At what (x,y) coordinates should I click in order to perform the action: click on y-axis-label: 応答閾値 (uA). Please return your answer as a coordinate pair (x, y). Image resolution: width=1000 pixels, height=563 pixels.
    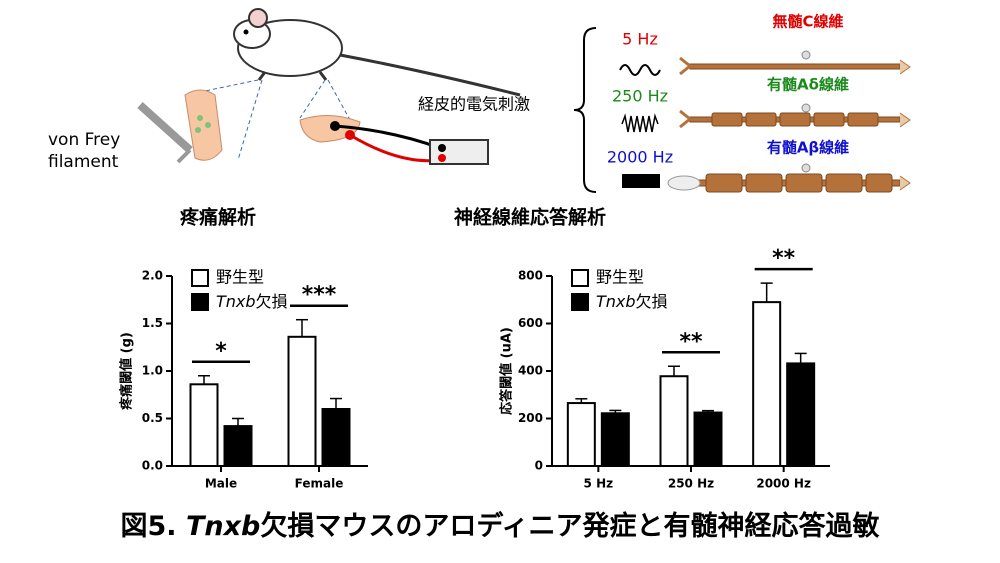
    Looking at the image, I should click on (507, 371).